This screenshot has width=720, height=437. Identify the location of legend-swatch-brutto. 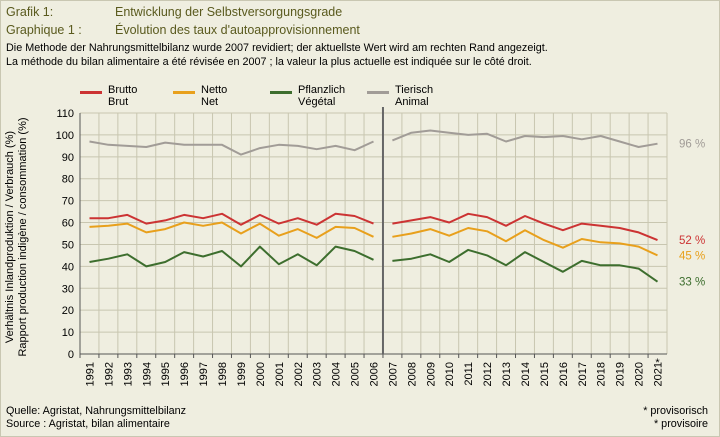
(91, 92).